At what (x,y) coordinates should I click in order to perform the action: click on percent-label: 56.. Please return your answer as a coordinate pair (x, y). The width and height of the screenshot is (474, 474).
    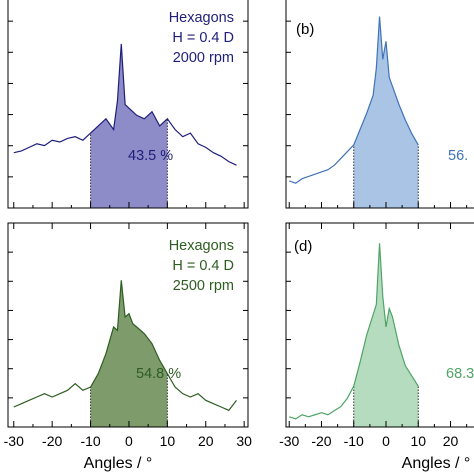
    Looking at the image, I should click on (458, 156).